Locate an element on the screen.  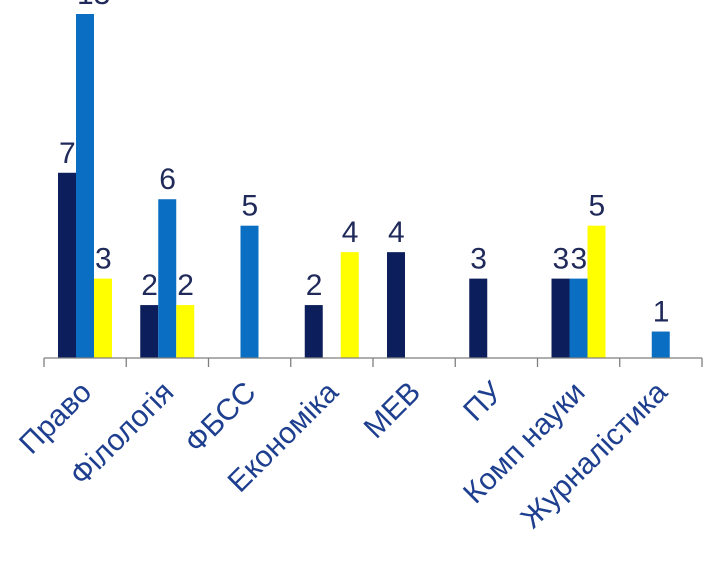
bar-Економіка-series-1 is located at coordinates (313, 331).